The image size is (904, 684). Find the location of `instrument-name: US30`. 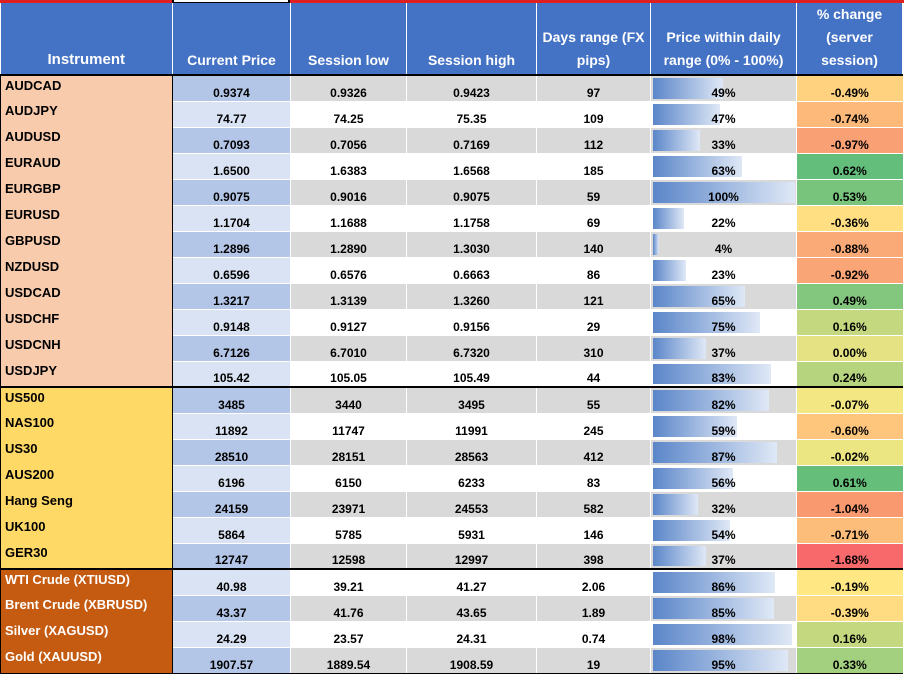

instrument-name: US30 is located at coordinates (86, 452).